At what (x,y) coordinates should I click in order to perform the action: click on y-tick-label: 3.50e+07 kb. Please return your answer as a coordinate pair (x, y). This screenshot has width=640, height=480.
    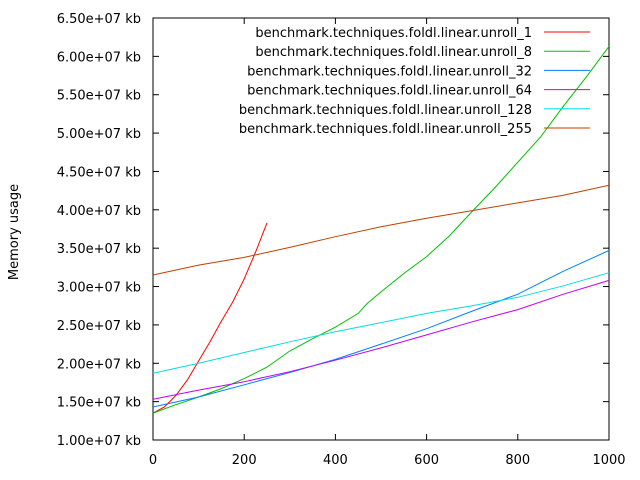
    Looking at the image, I should click on (99, 249).